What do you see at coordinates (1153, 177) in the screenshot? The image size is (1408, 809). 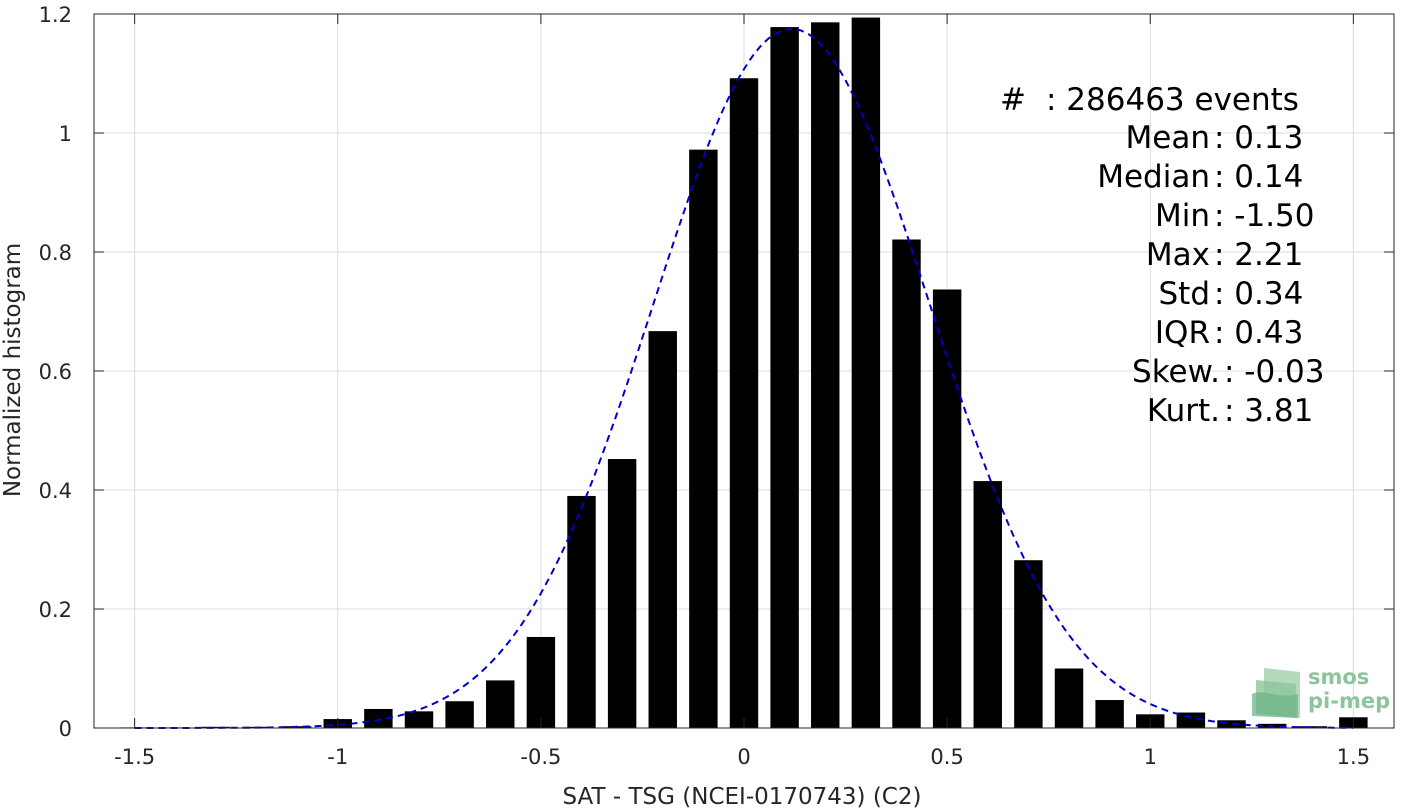 I see `stat-label: Median` at bounding box center [1153, 177].